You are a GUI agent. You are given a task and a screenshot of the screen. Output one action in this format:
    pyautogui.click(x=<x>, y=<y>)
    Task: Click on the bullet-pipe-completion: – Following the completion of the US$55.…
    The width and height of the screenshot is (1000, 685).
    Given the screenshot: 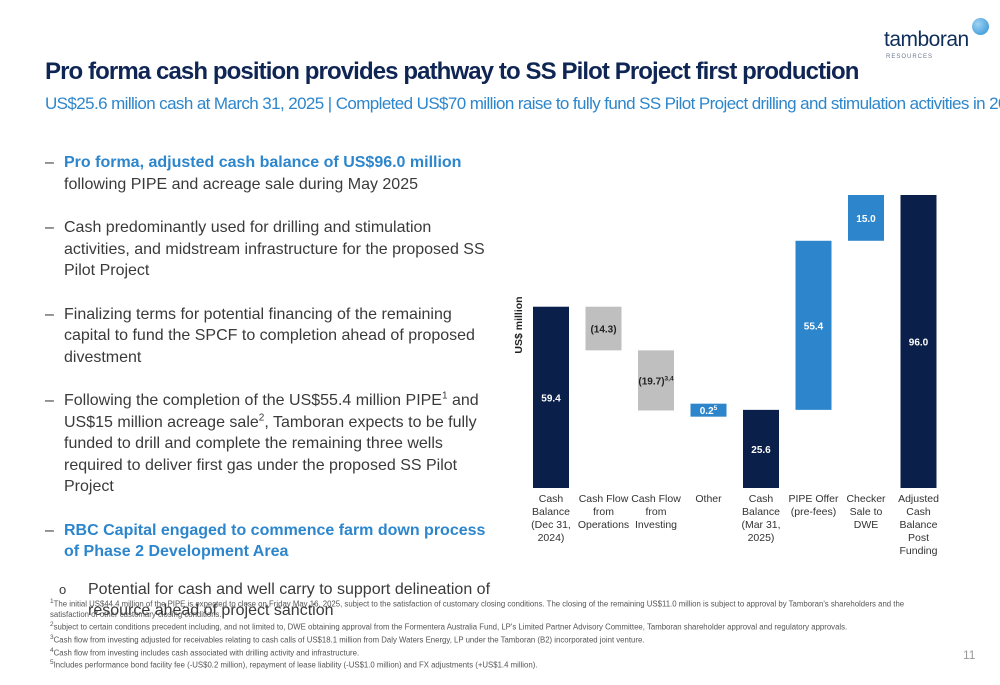 What is the action you would take?
    pyautogui.click(x=270, y=444)
    